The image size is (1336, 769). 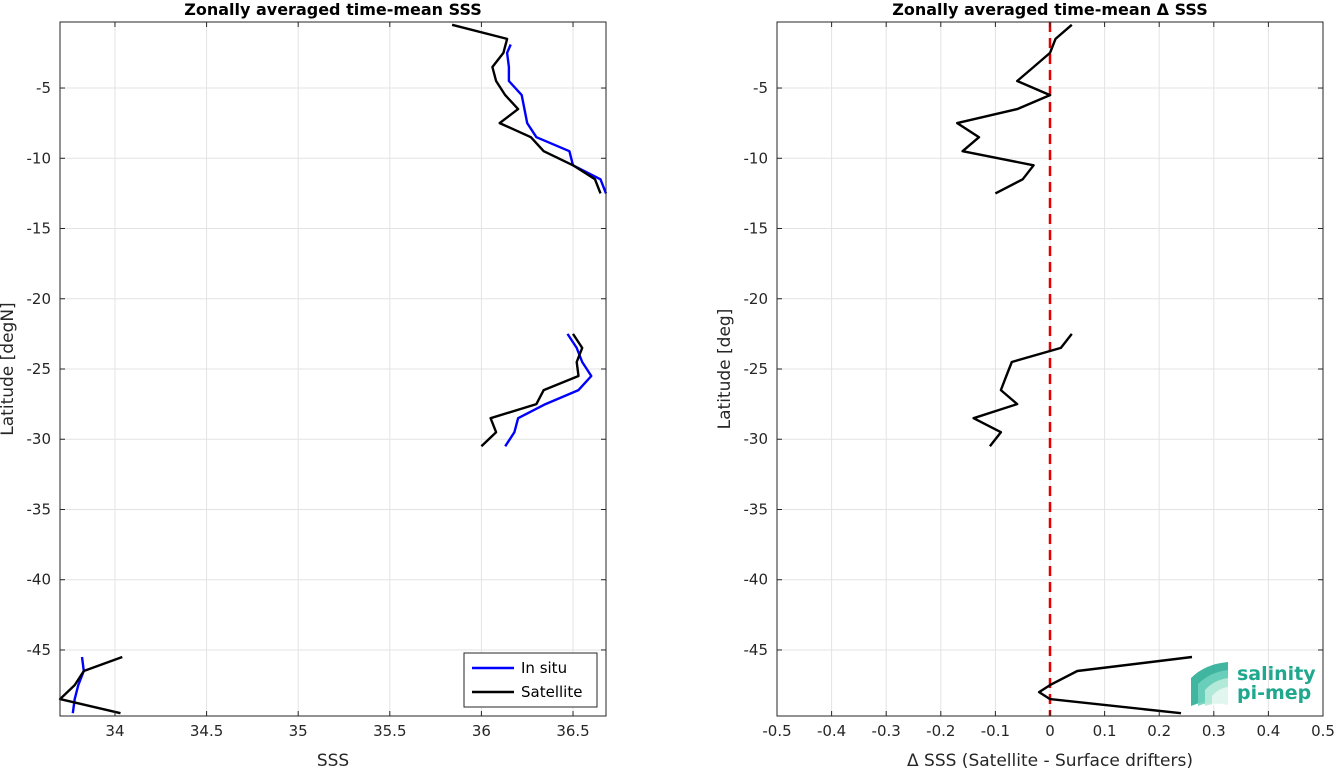 I want to click on legend-label: In situ, so click(x=544, y=668).